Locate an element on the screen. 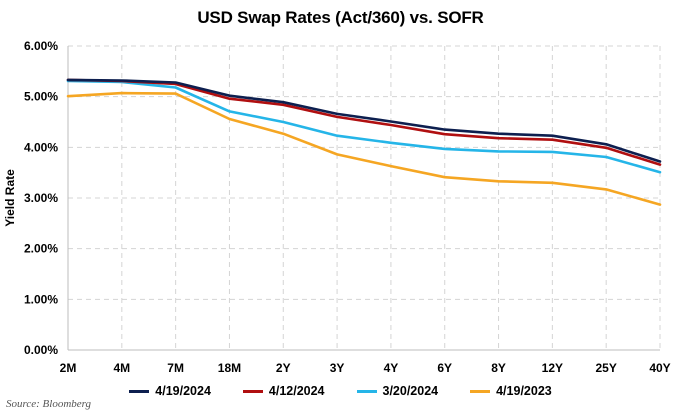  legend-label: 3/20/2024 is located at coordinates (410, 391).